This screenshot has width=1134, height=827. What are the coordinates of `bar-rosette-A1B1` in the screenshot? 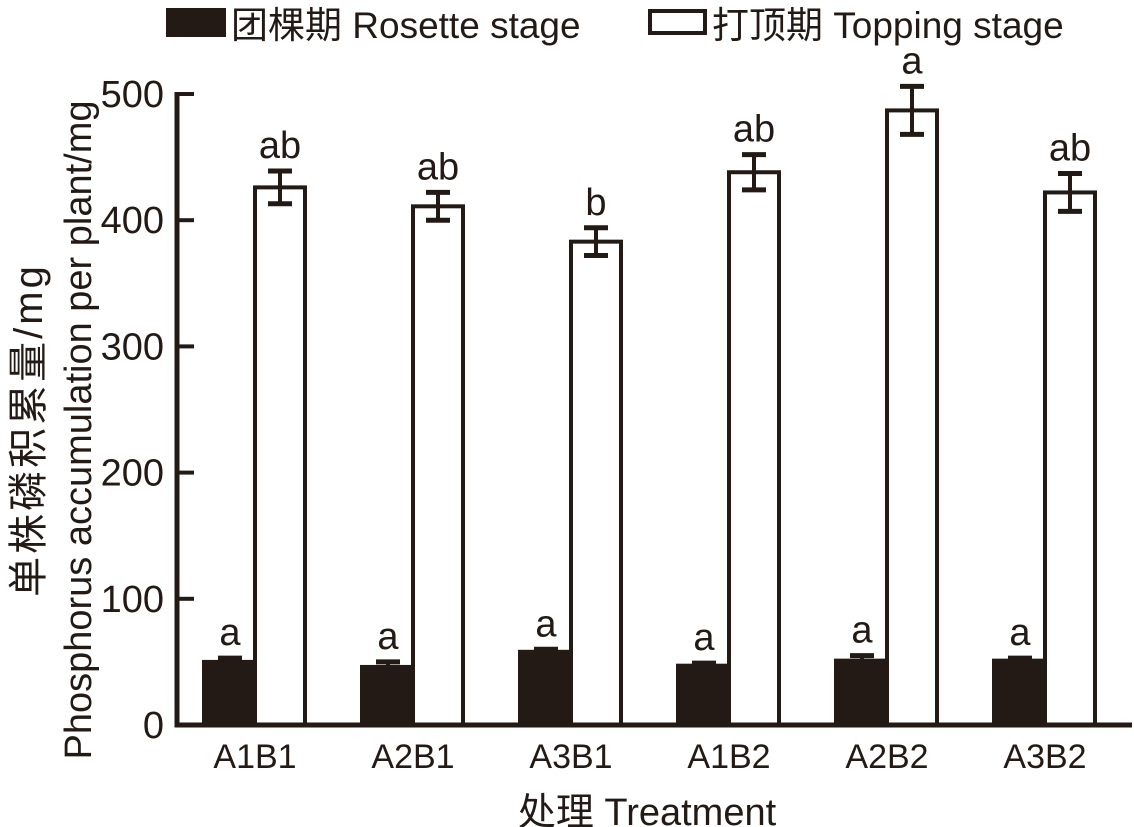 It's located at (229, 693).